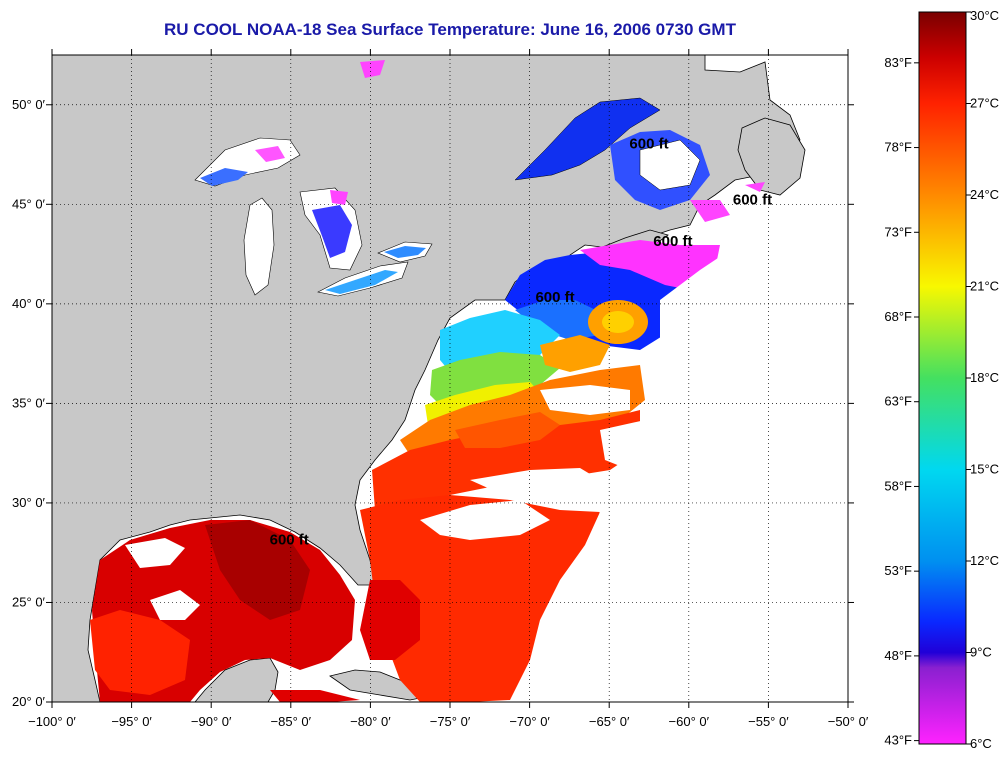  I want to click on celsius-label: 21°C, so click(984, 286).